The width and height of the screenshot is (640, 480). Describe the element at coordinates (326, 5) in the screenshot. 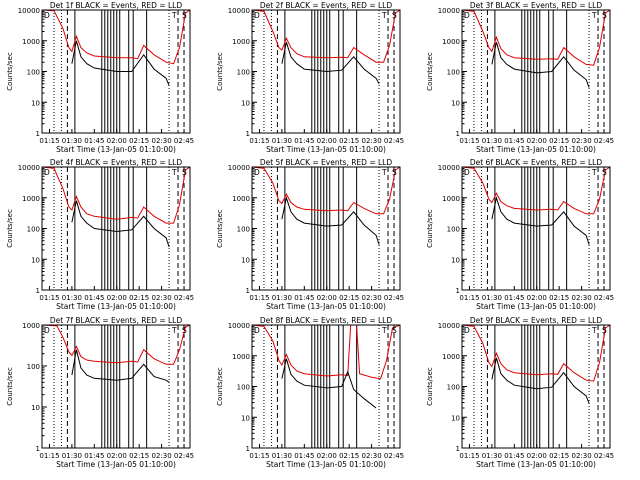

I see `panel-title: Det 2f BLACK = Events, RED = LLD` at that location.